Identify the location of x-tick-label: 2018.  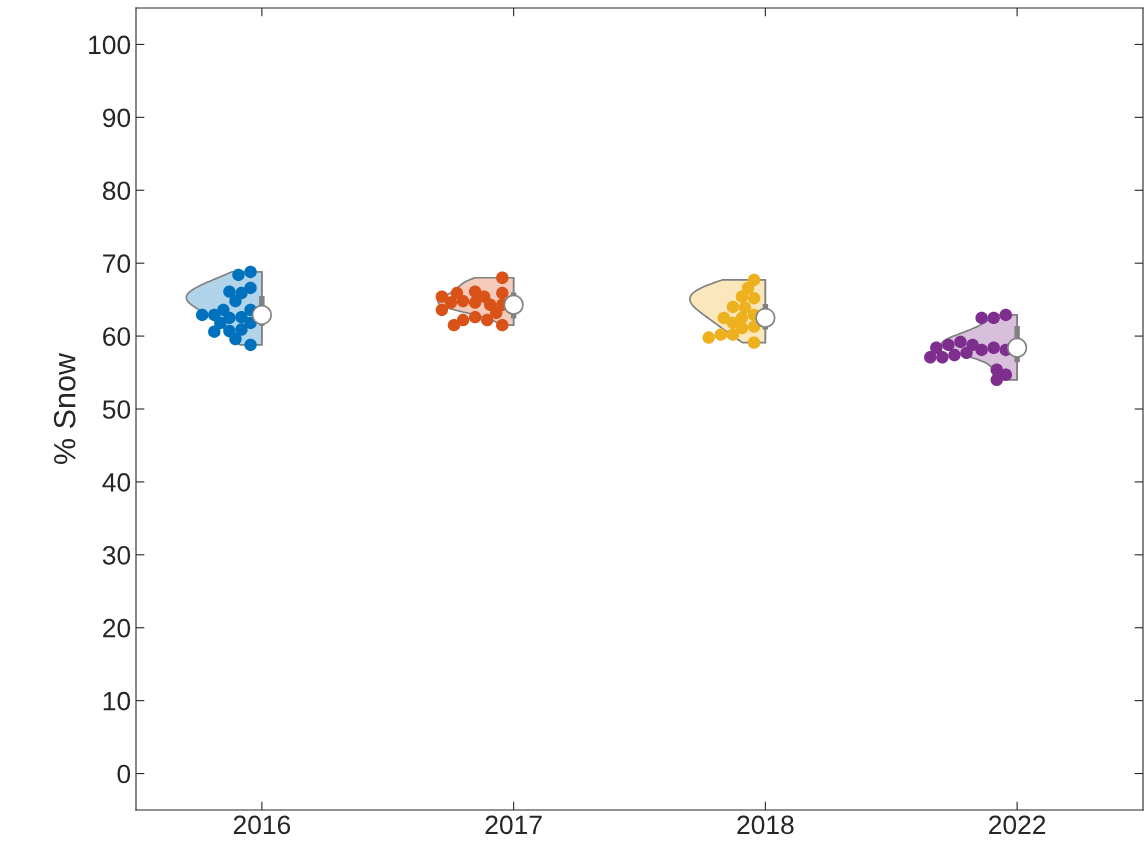
(765, 825).